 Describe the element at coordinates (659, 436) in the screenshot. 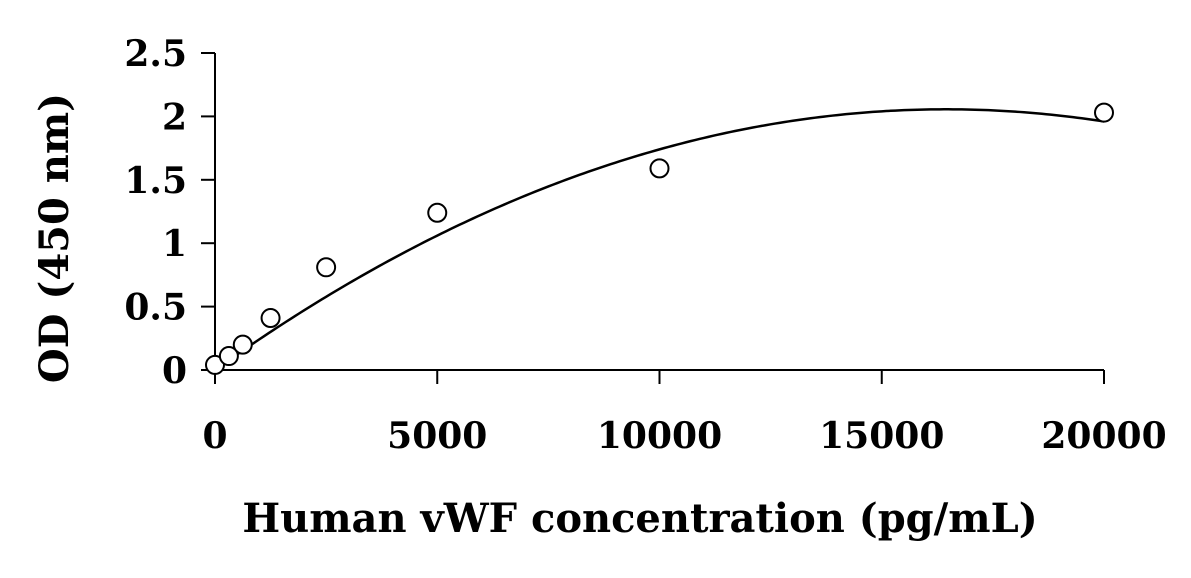

I see `x-tick-label: 10000` at that location.